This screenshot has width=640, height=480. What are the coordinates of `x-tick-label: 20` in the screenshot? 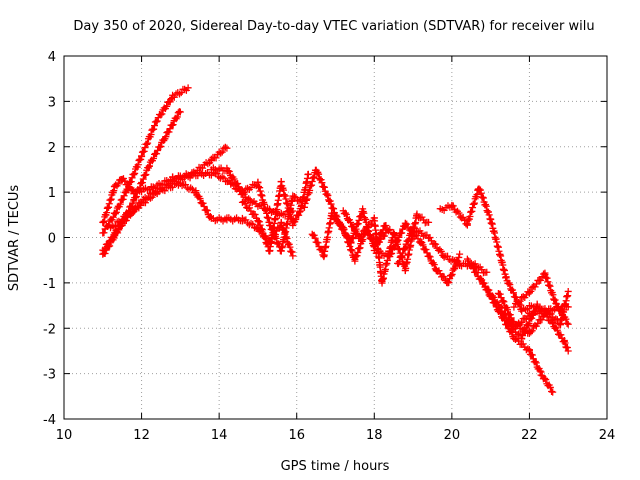 It's located at (452, 435).